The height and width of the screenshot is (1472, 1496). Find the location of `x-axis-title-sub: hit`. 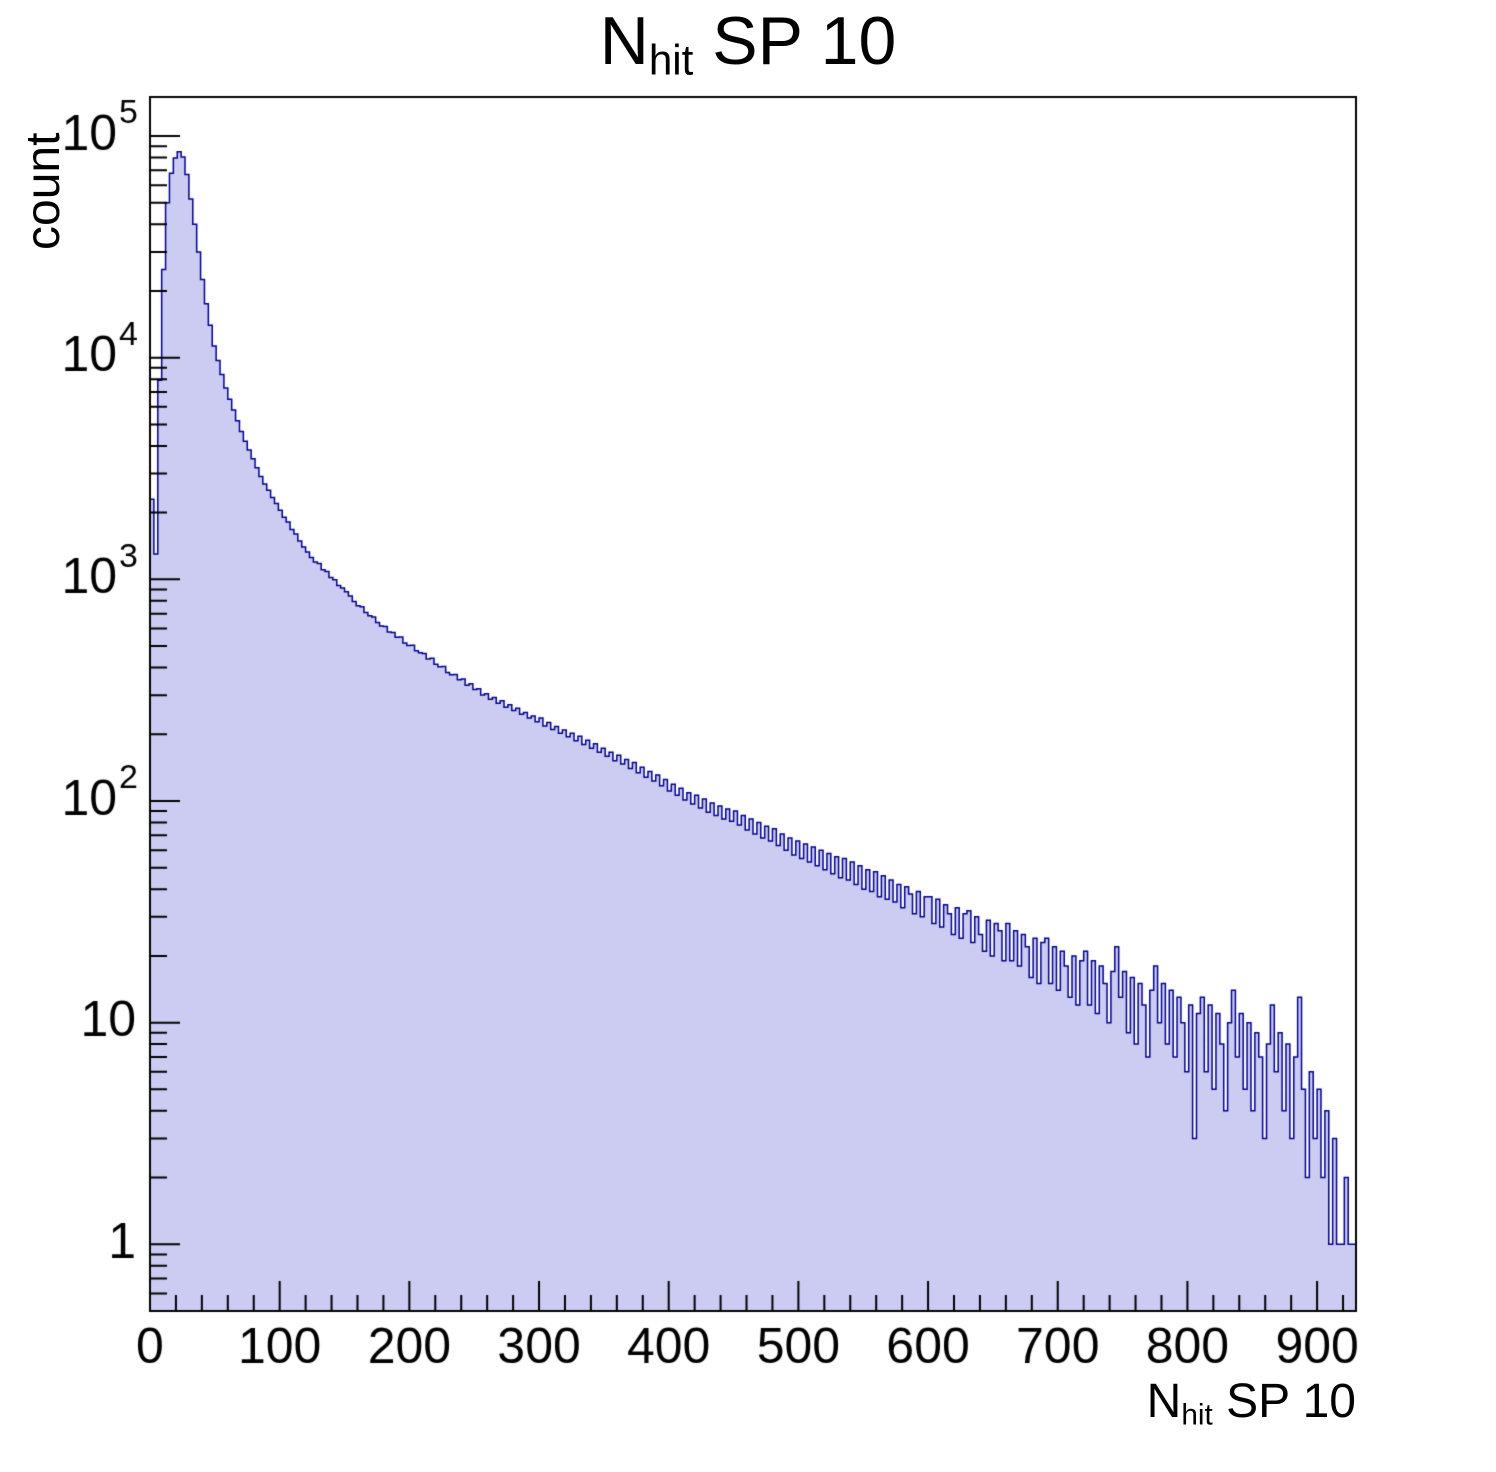

x-axis-title-sub: hit is located at coordinates (1197, 1415).